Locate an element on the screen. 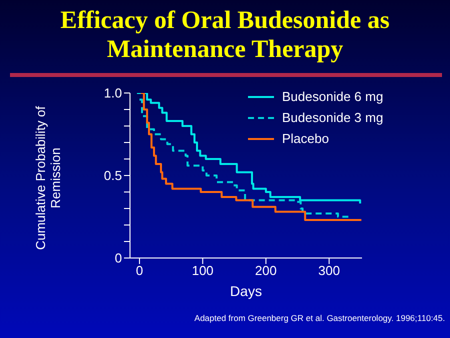  y-tick-label: 0.5 is located at coordinates (113, 176).